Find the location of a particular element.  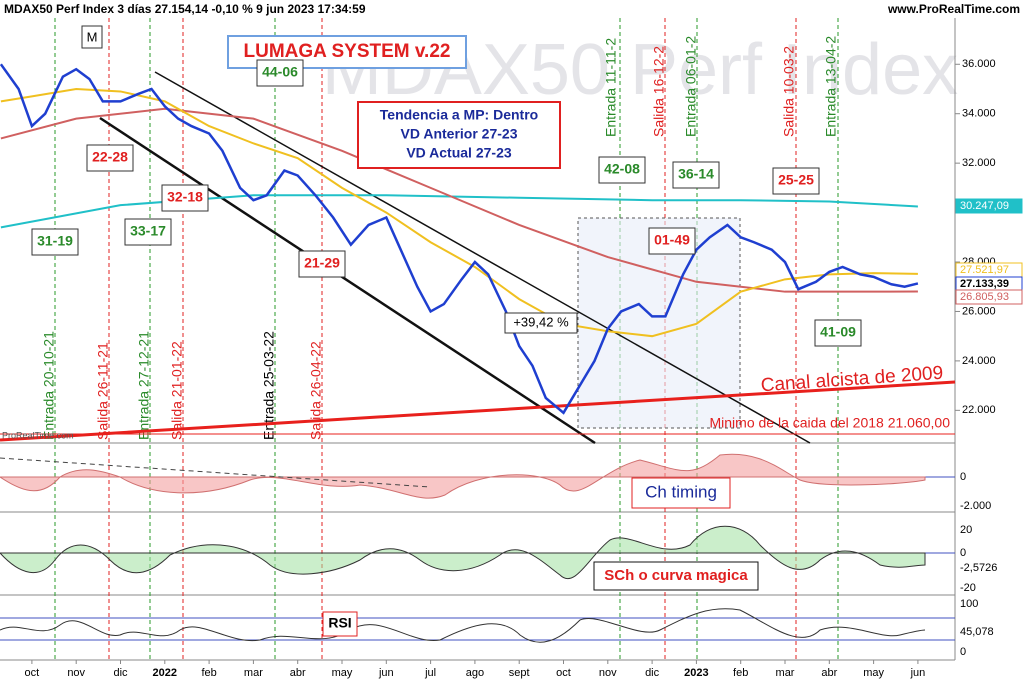

system-label: LUMAGA SYSTEM v.22 is located at coordinates (347, 51).